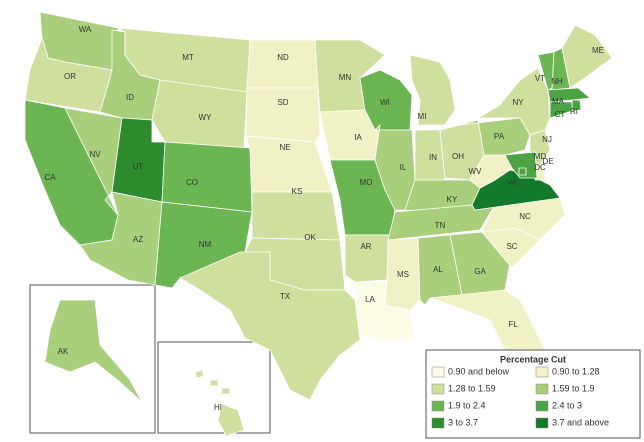 This screenshot has width=644, height=442. I want to click on state-label: RI, so click(574, 111).